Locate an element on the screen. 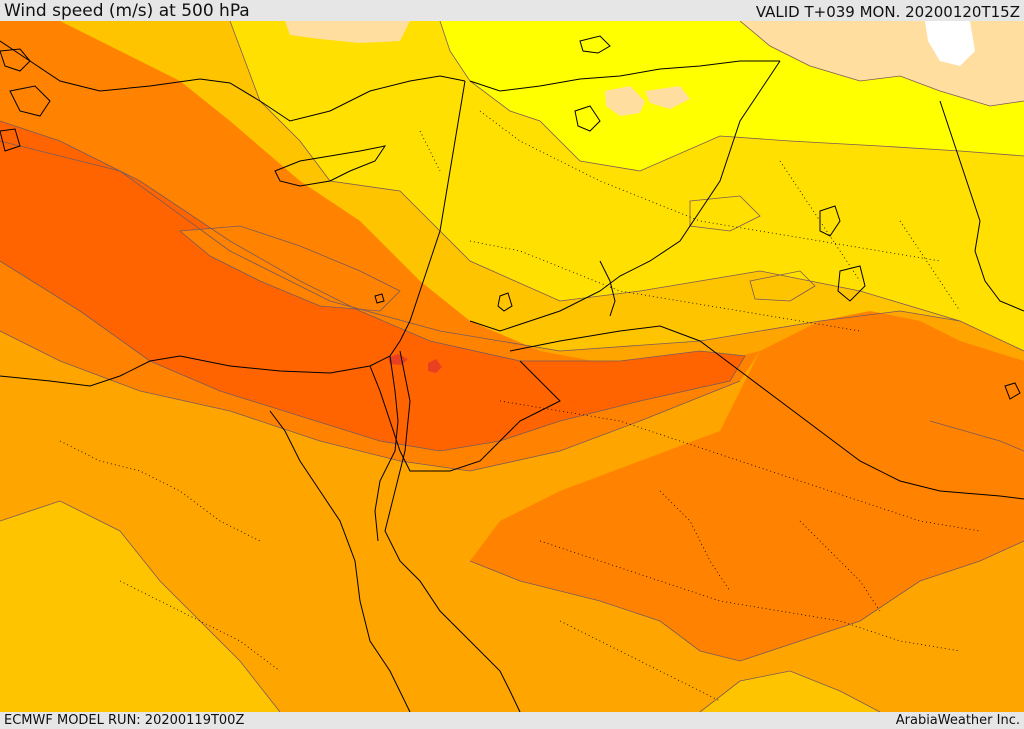  band-peach-top-left is located at coordinates (347, 32).